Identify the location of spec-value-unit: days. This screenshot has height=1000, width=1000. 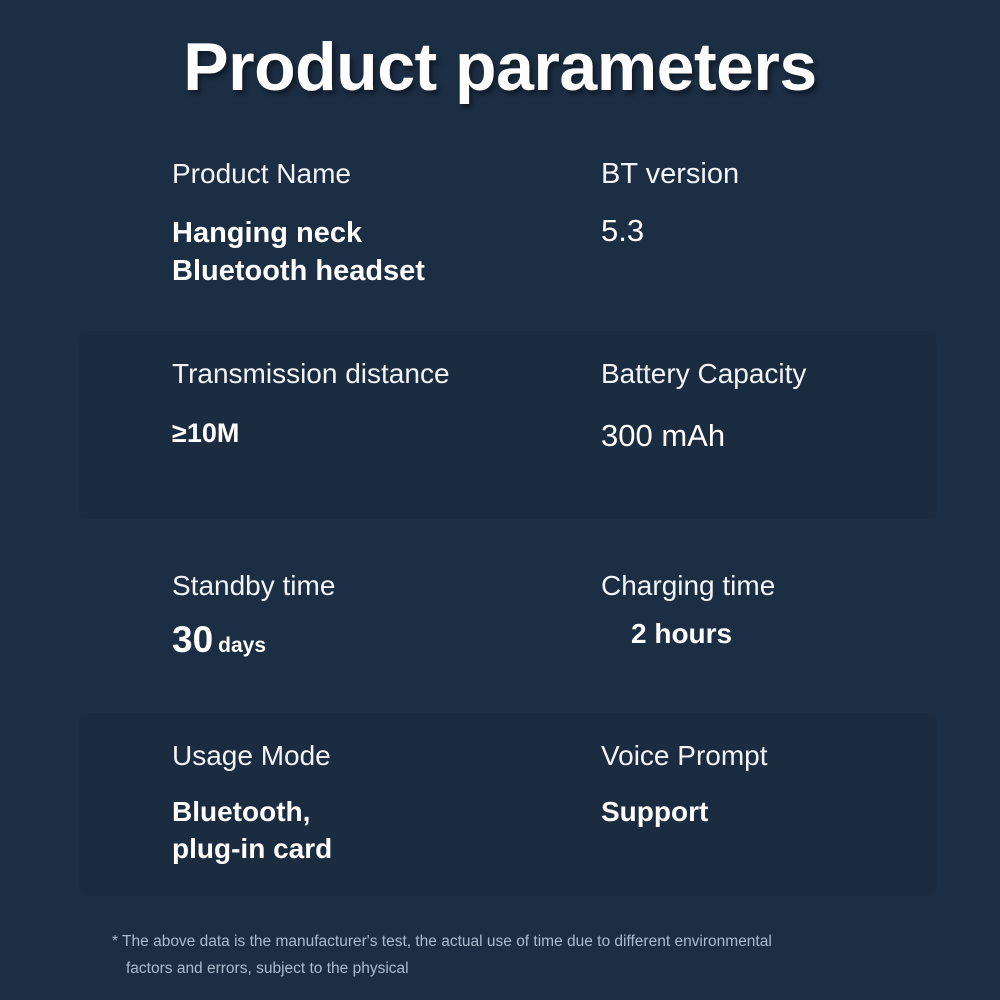
(242, 646).